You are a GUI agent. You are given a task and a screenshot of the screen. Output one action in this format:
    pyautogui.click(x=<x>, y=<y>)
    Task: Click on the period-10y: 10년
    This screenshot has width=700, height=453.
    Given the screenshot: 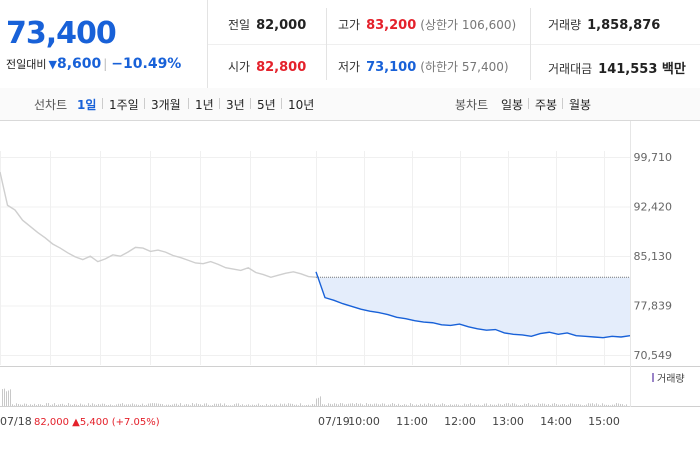 What is the action you would take?
    pyautogui.click(x=301, y=105)
    